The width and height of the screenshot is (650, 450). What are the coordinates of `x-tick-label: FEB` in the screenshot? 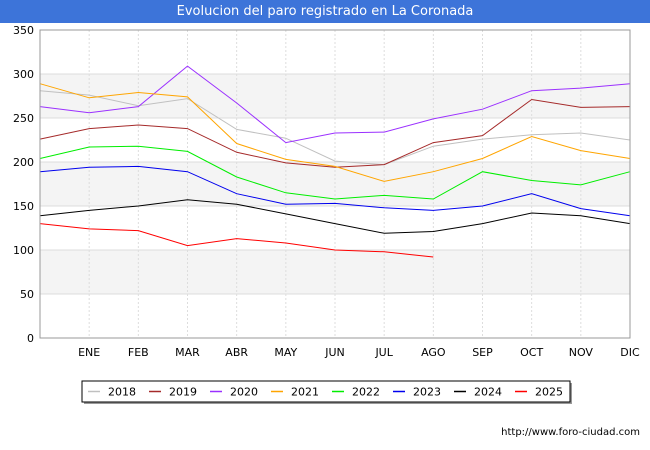 It's located at (138, 352).